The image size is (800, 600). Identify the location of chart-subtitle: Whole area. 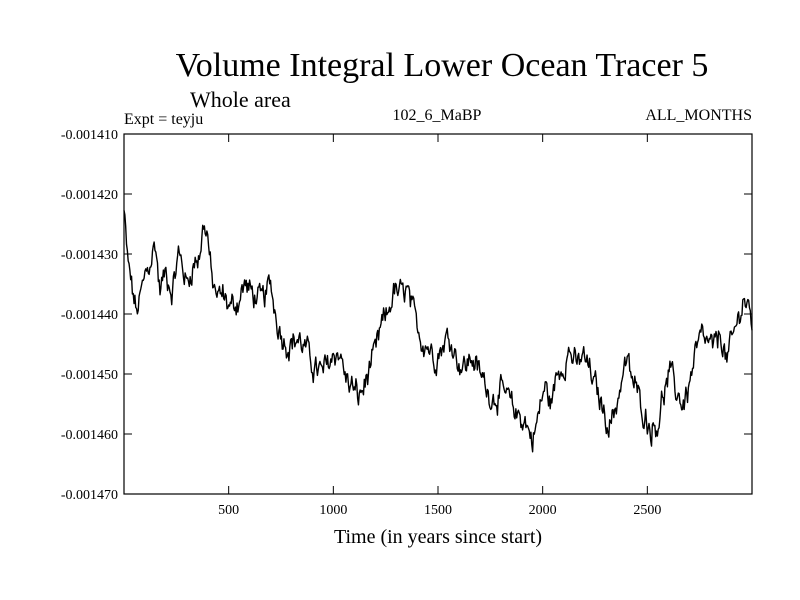
(240, 99).